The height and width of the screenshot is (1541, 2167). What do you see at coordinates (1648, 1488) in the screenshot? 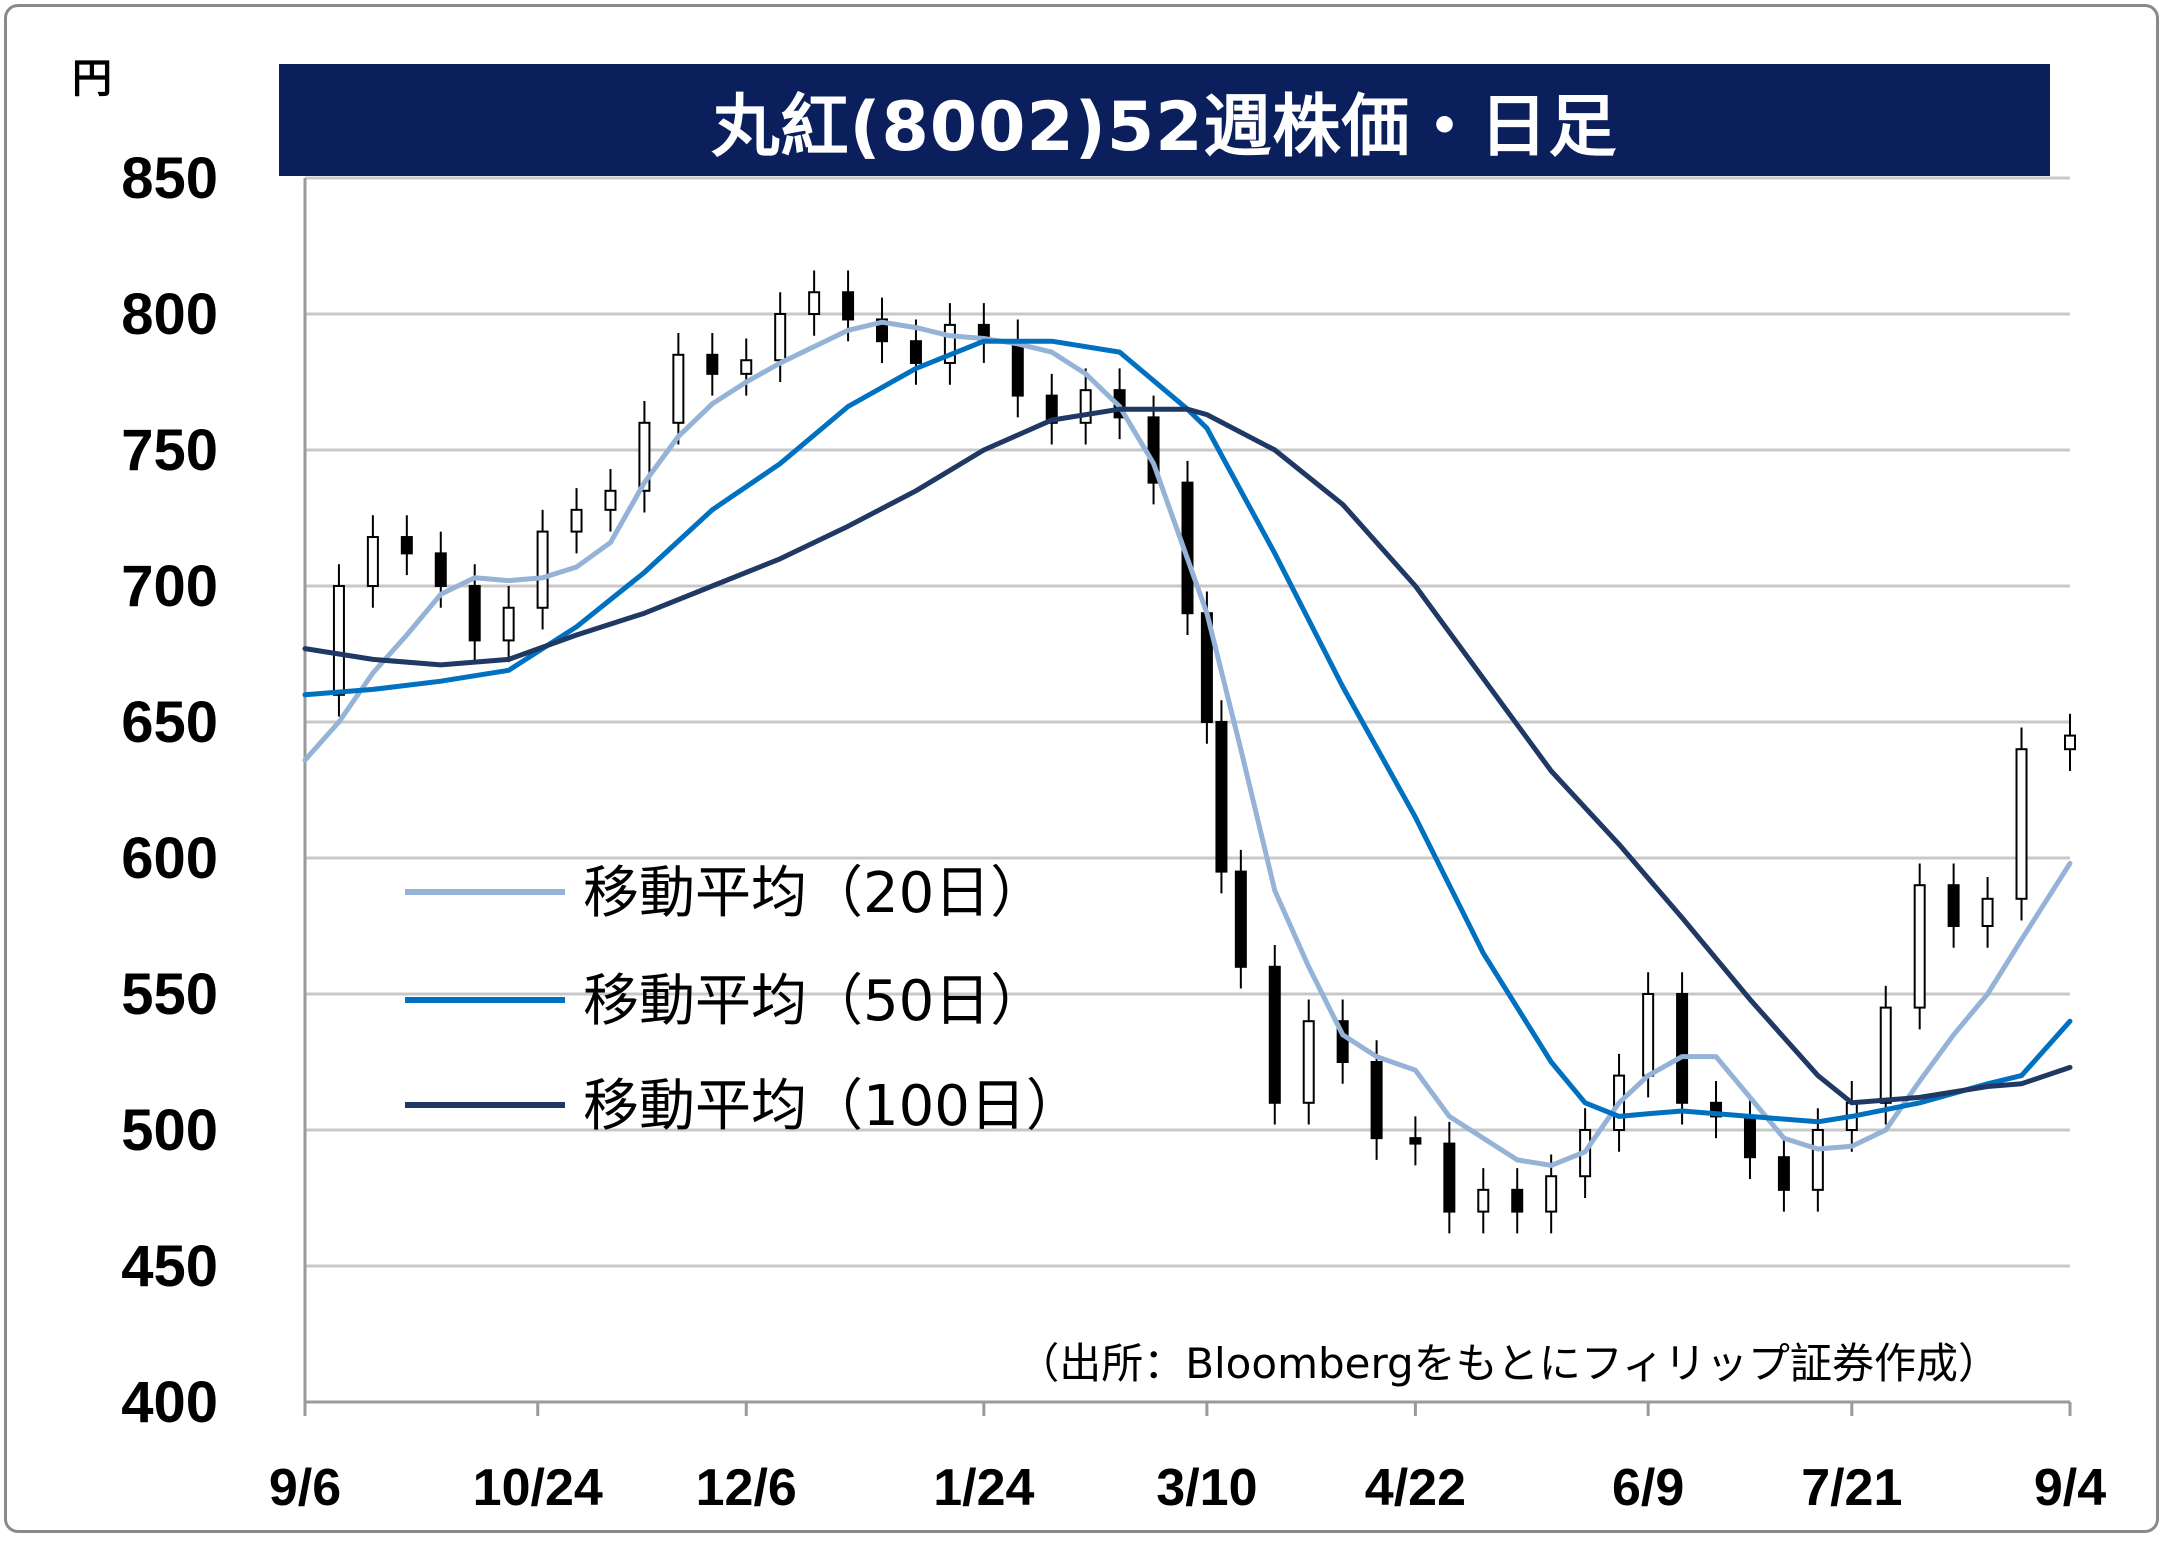
I see `x-tick-label-6-9: 6/9` at bounding box center [1648, 1488].